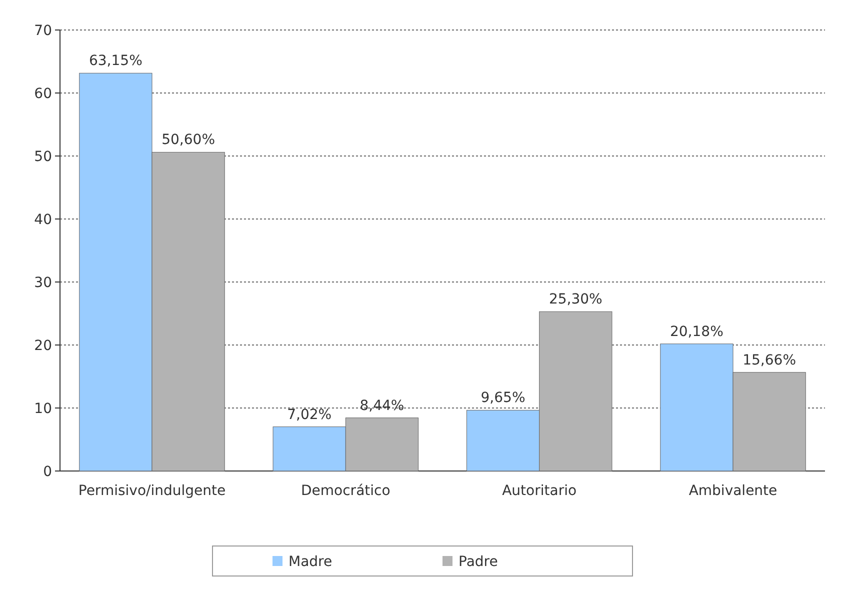  Describe the element at coordinates (47, 472) in the screenshot. I see `y-tick-label: 0` at that location.